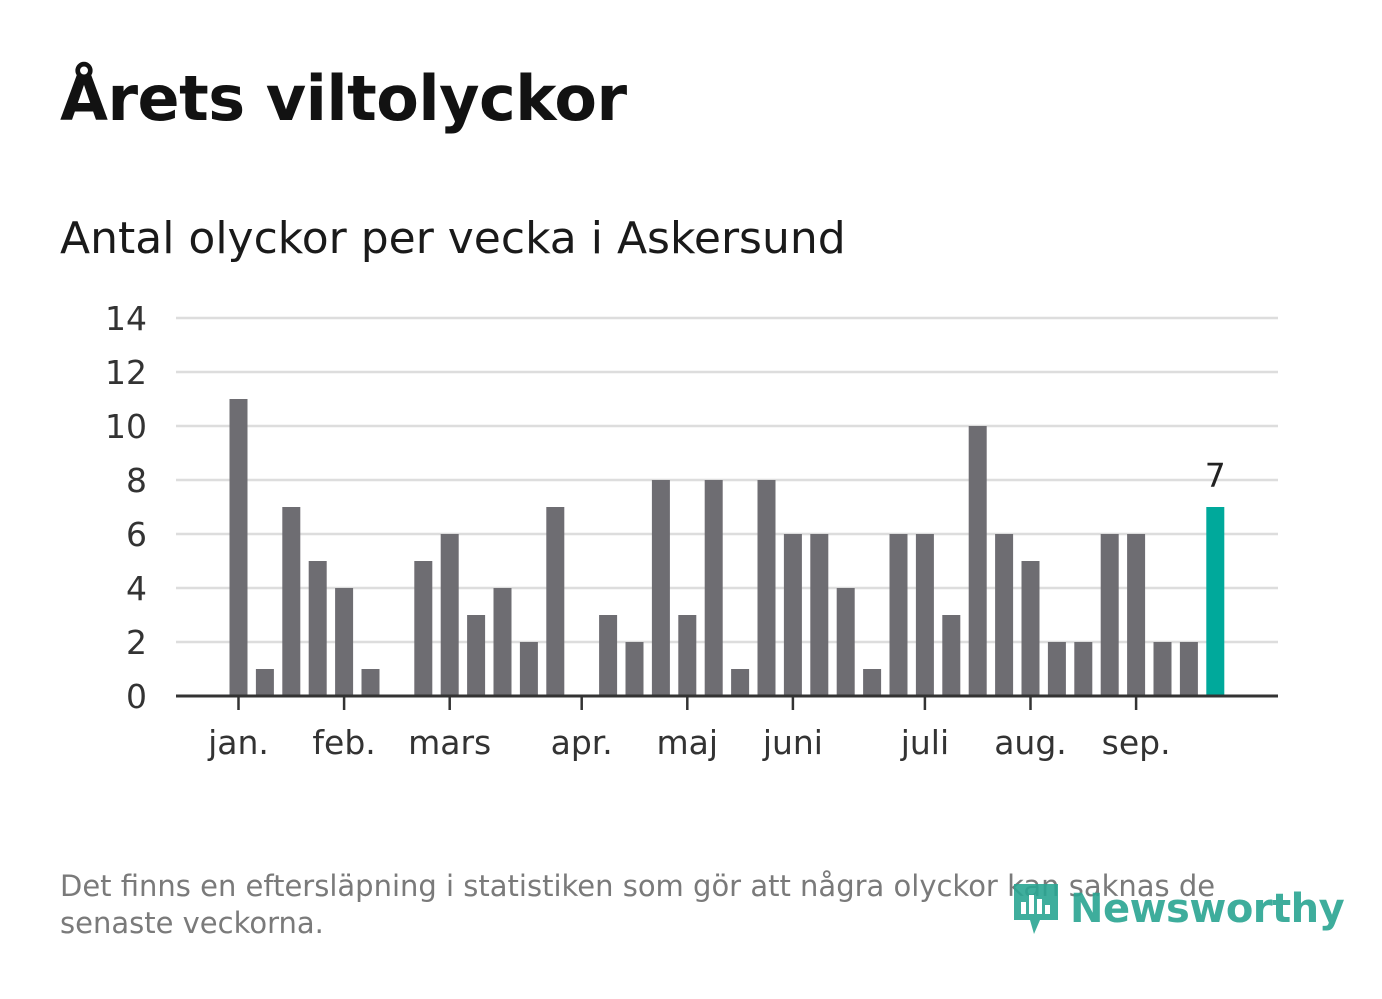 The width and height of the screenshot is (1382, 999). I want to click on x-tick-label: juli, so click(924, 742).